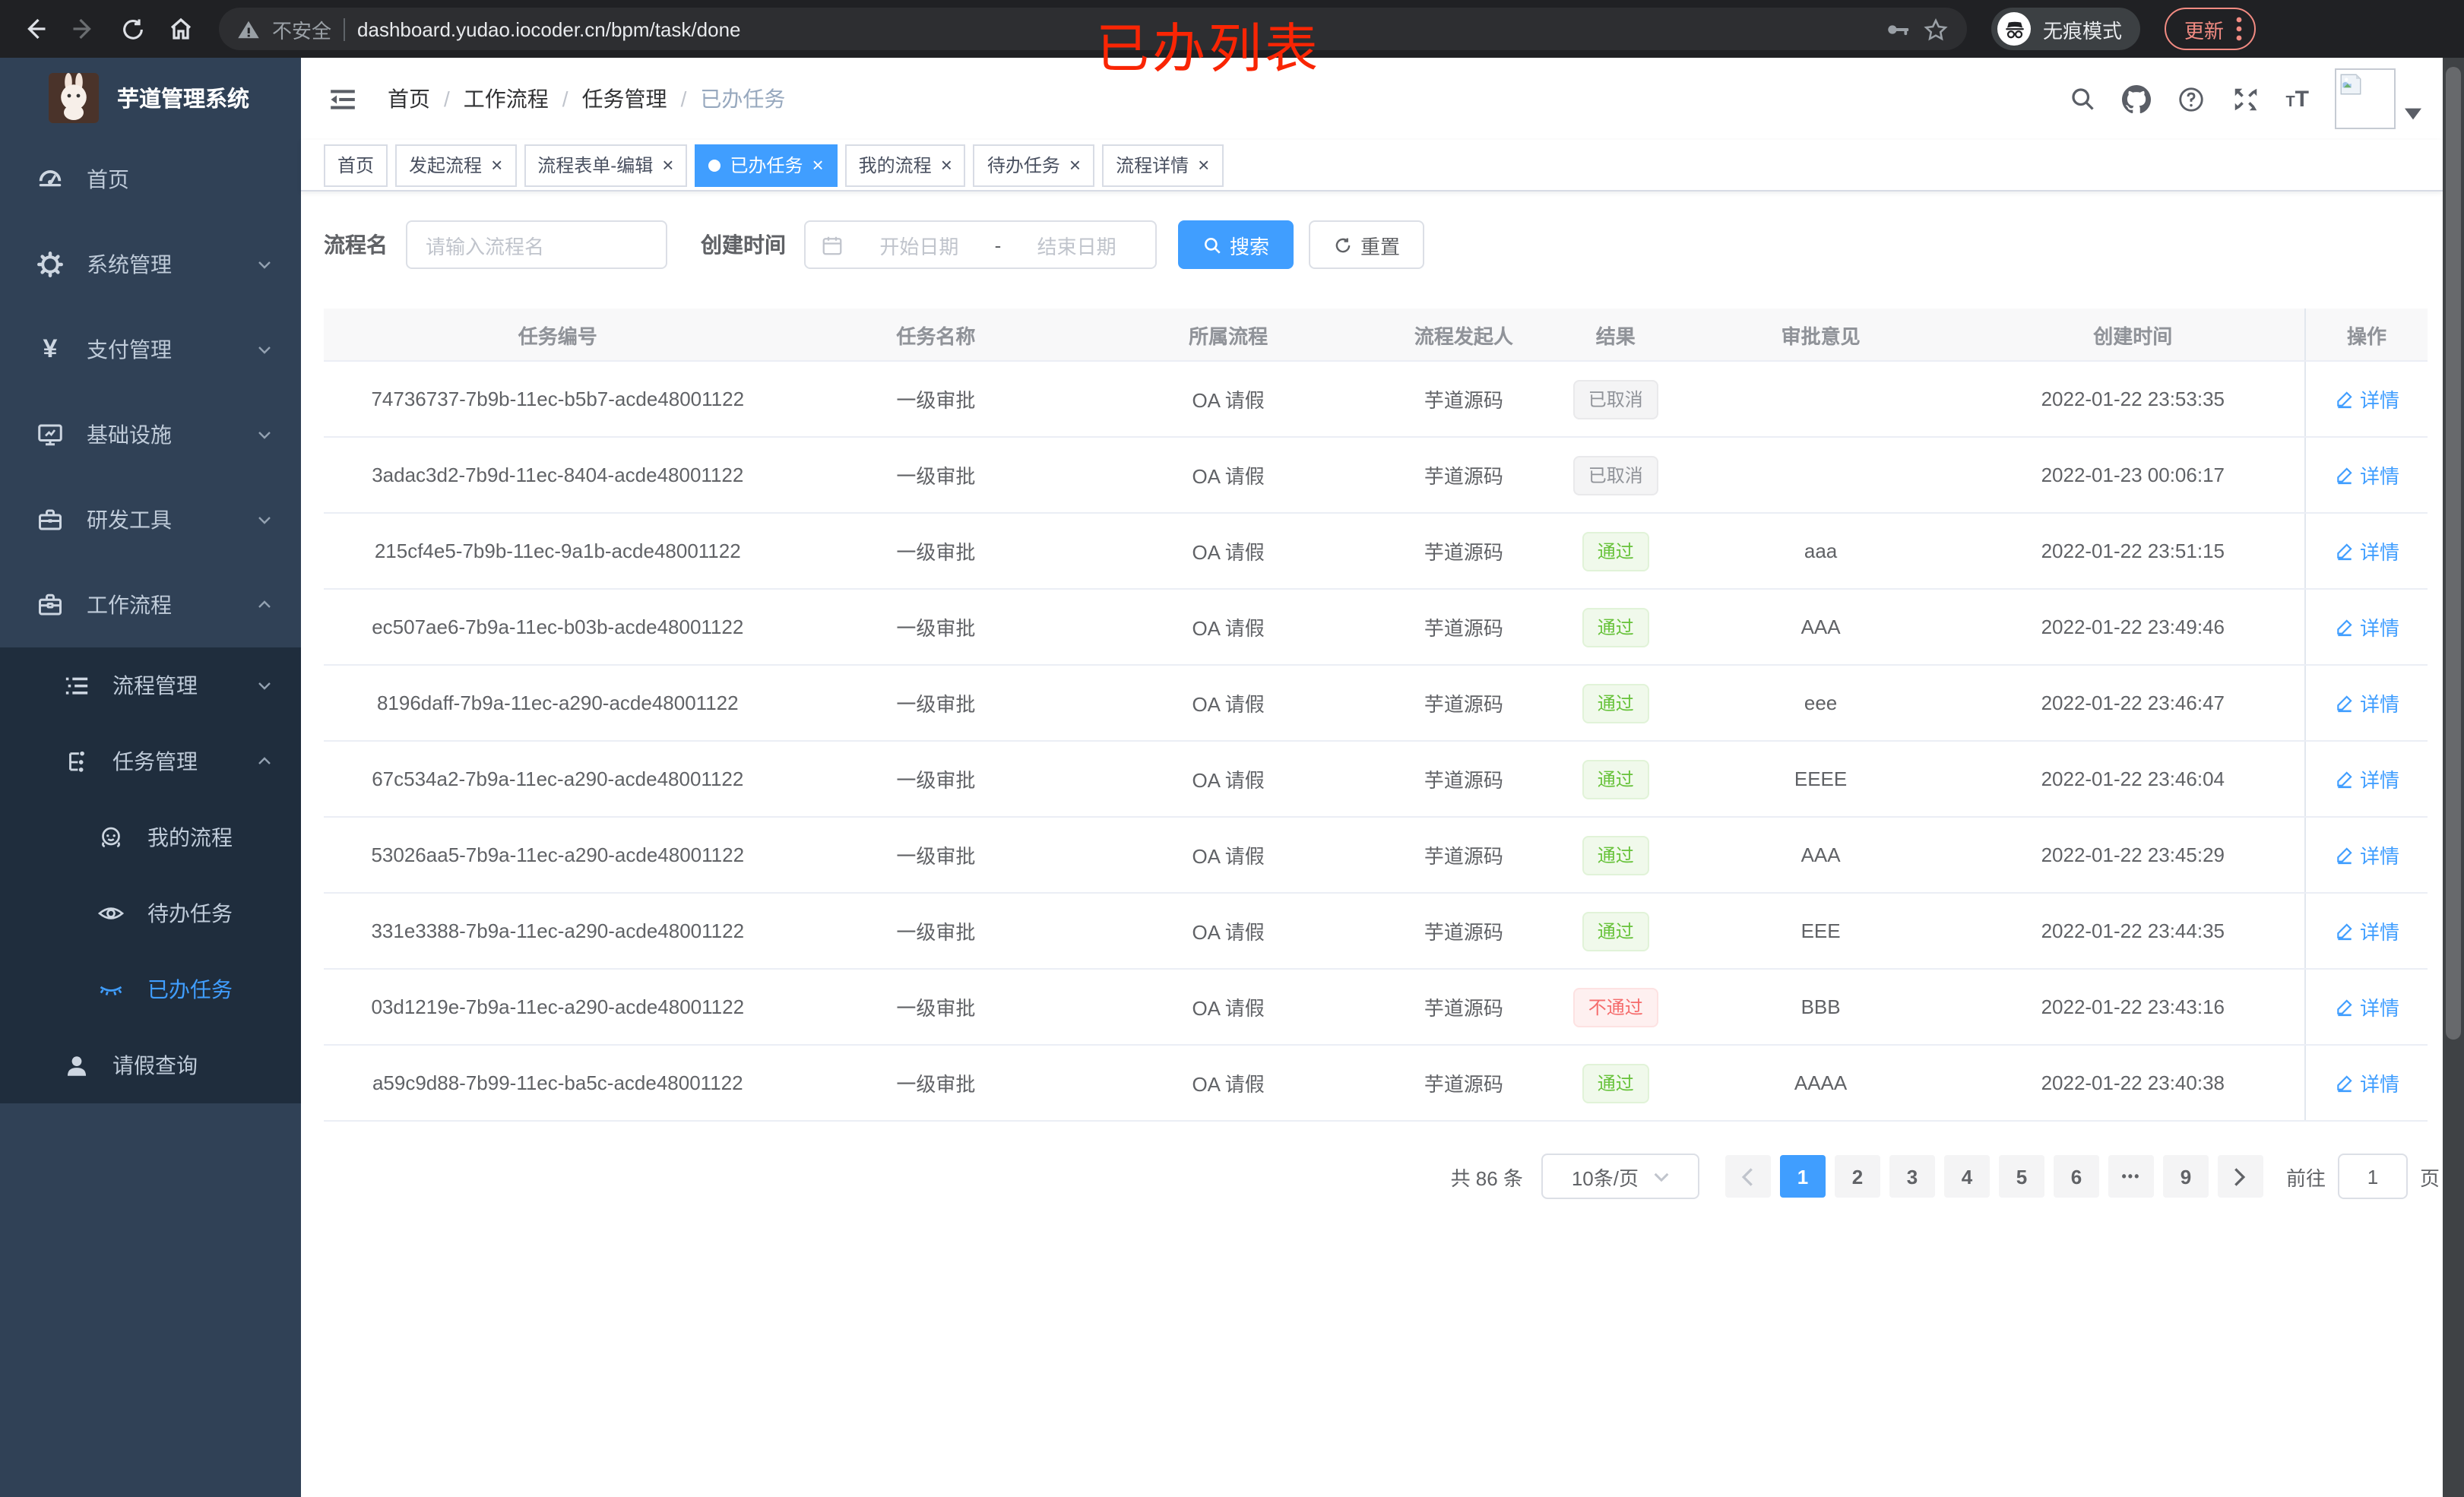  I want to click on tab-todo-tasks: 待办任务 ×, so click(1034, 165).